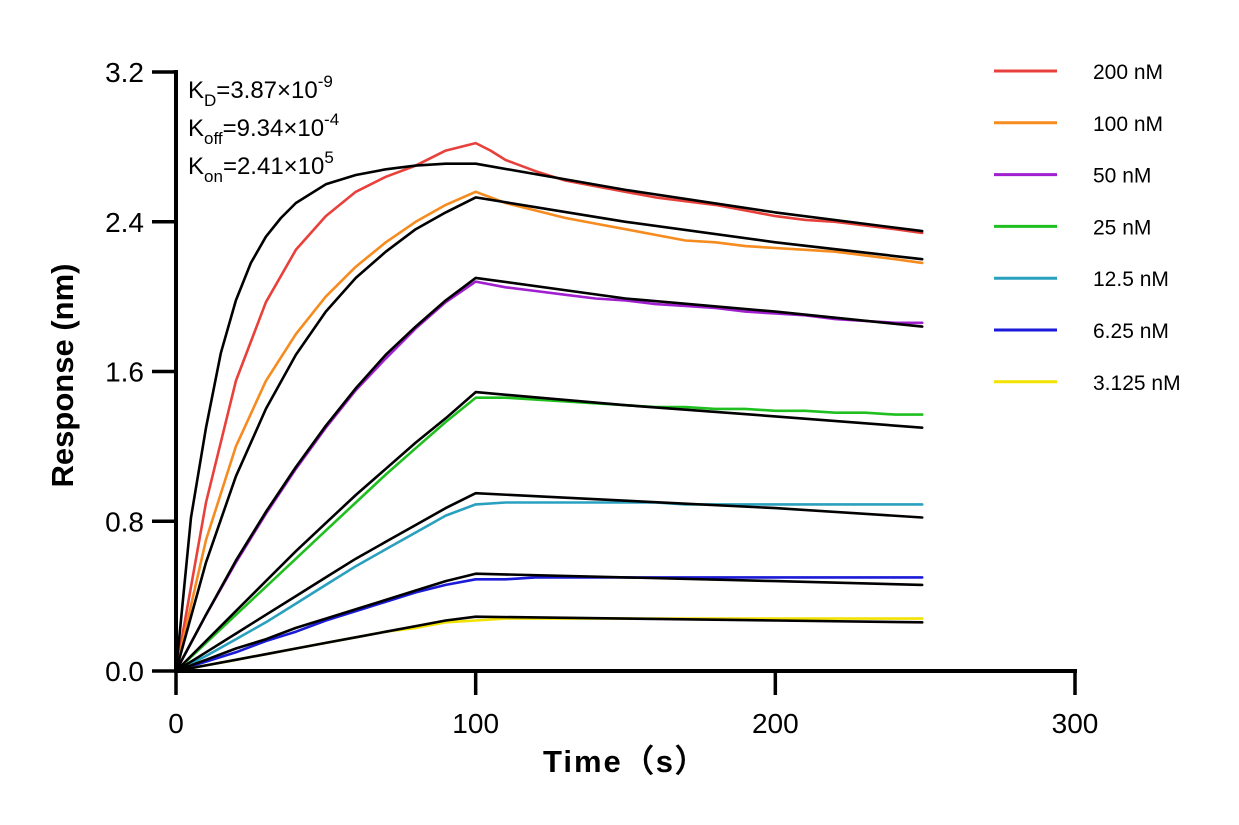 The width and height of the screenshot is (1239, 825). I want to click on y-axis-title: Response (nm), so click(62, 376).